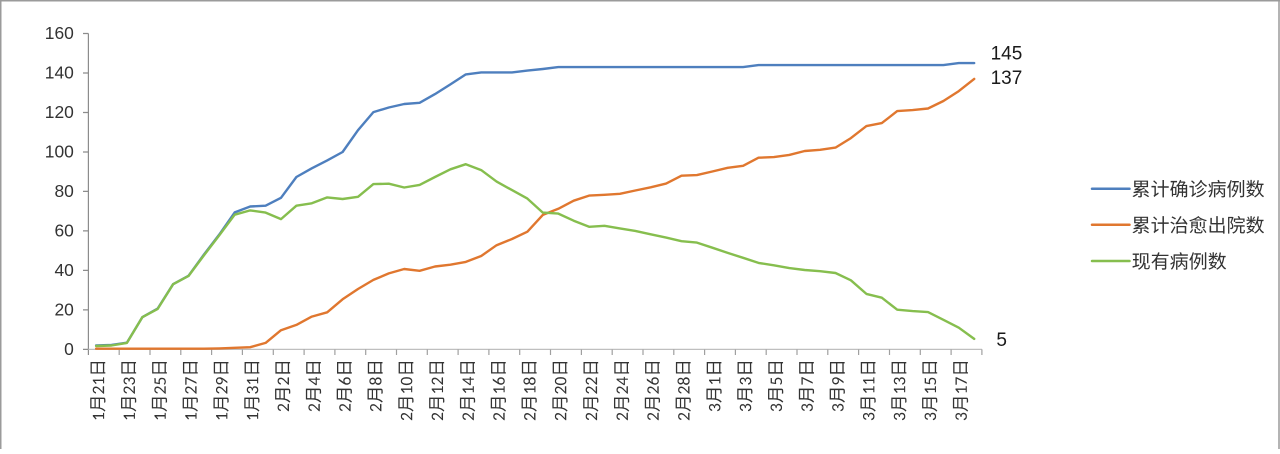 The image size is (1280, 454). Describe the element at coordinates (63, 270) in the screenshot. I see `svg-text: 40` at that location.